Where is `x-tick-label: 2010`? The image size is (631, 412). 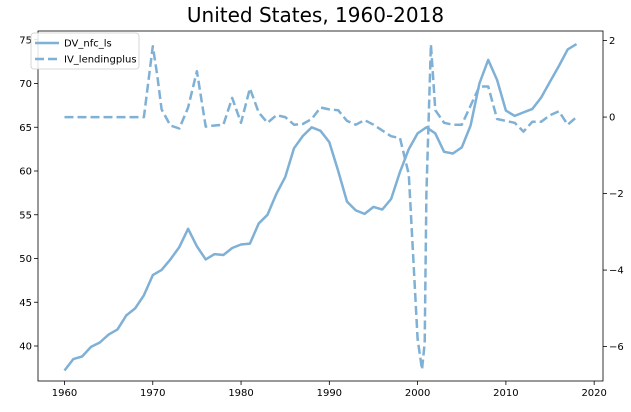
x-tick-label: 2010 is located at coordinates (505, 393).